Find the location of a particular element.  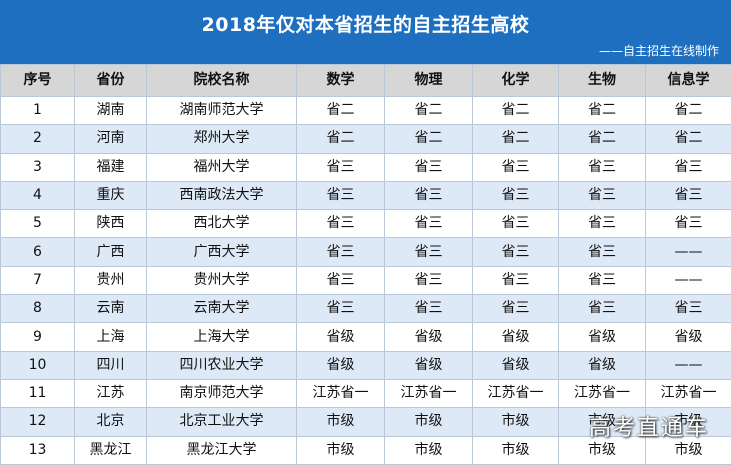

cell-math: 省二 is located at coordinates (340, 139).